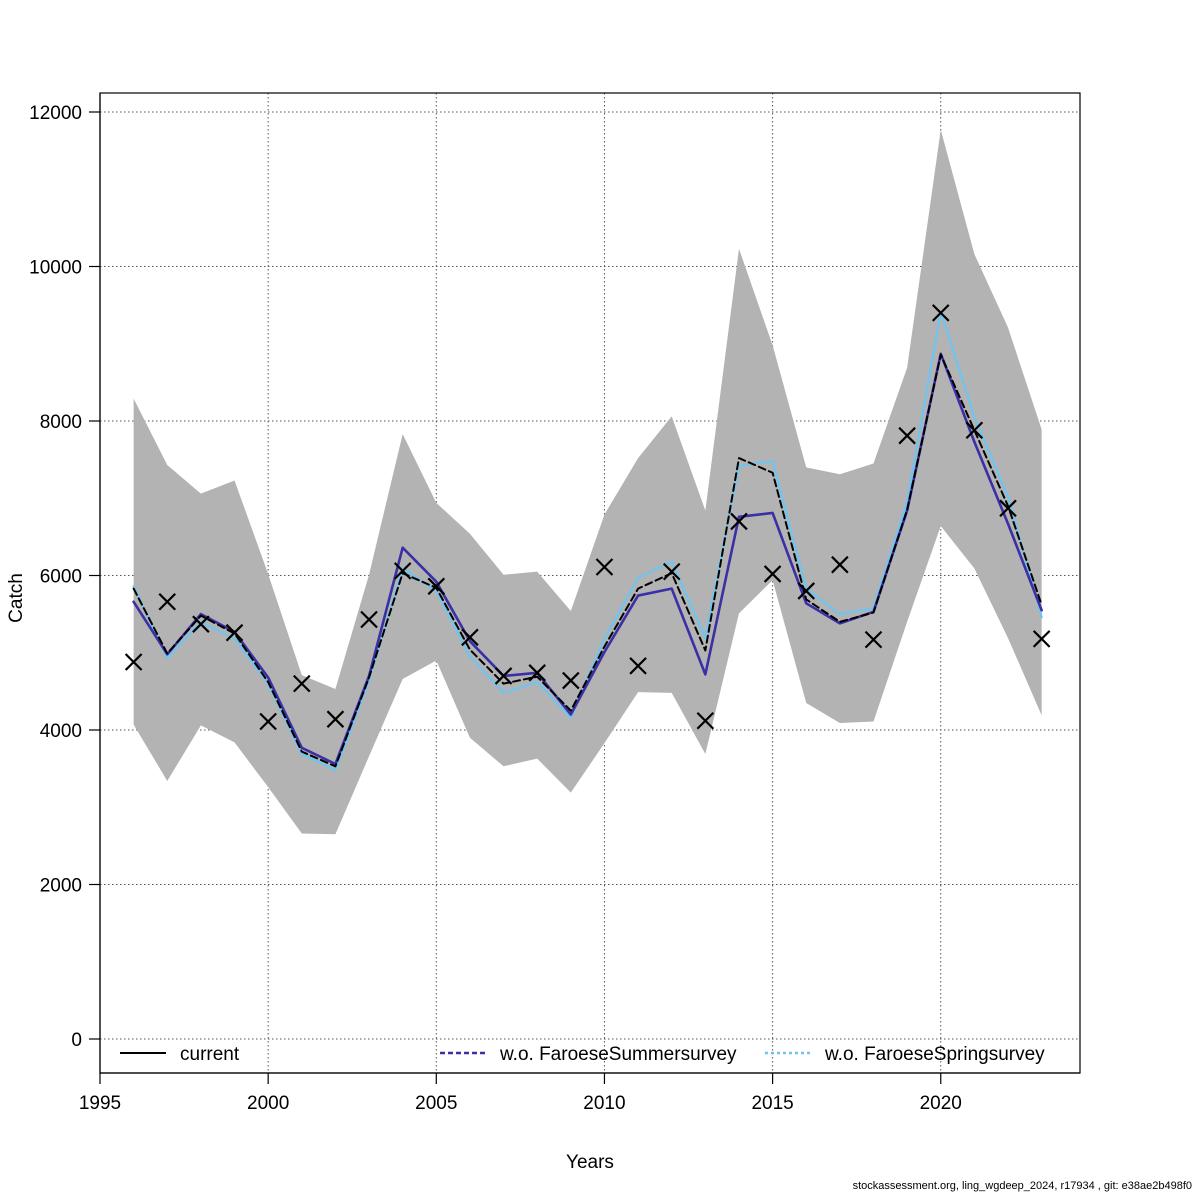  Describe the element at coordinates (61, 577) in the screenshot. I see `y-tick-label: 6000` at that location.